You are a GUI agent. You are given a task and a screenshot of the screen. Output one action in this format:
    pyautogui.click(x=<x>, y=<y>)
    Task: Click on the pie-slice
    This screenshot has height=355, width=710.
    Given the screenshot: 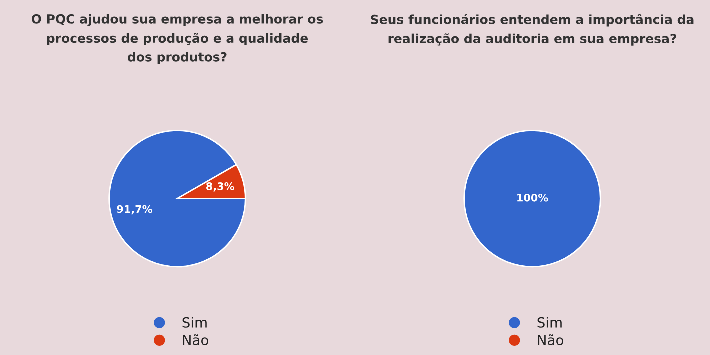 What is the action you would take?
    pyautogui.click(x=177, y=199)
    